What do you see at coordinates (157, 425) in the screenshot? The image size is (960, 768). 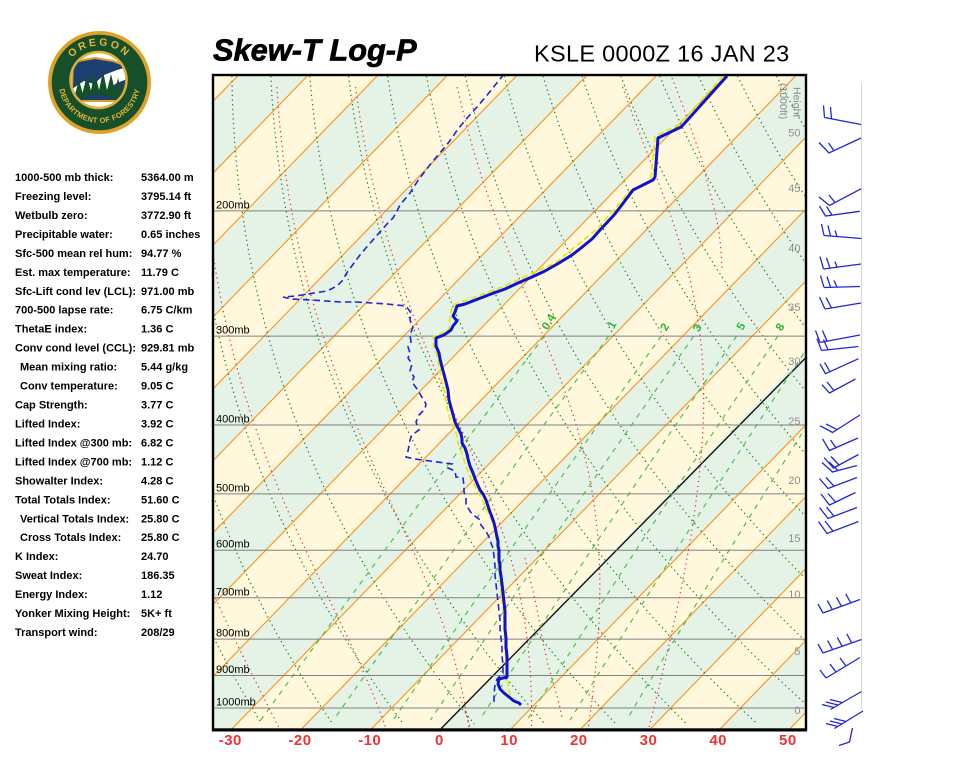 I see `svg-text: 3.92 C` at bounding box center [157, 425].